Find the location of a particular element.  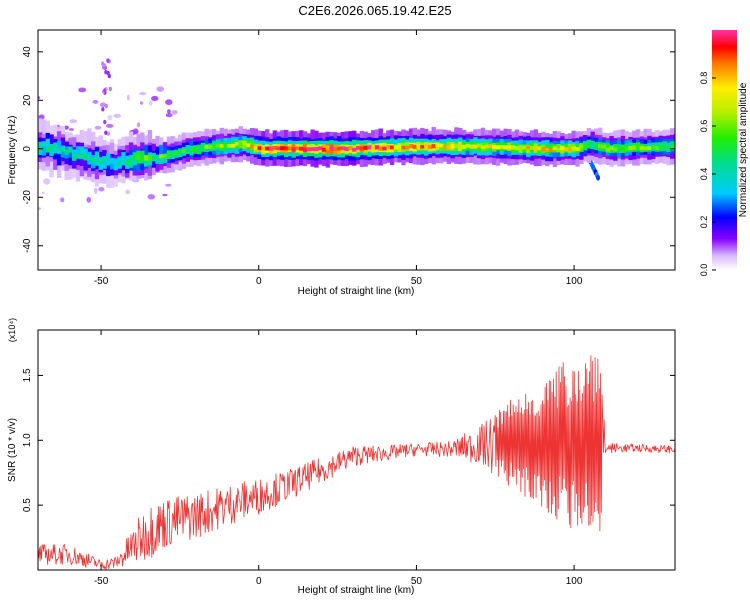

figure-title: C2E6.2026.065.19.42.E25 is located at coordinates (374, 10).